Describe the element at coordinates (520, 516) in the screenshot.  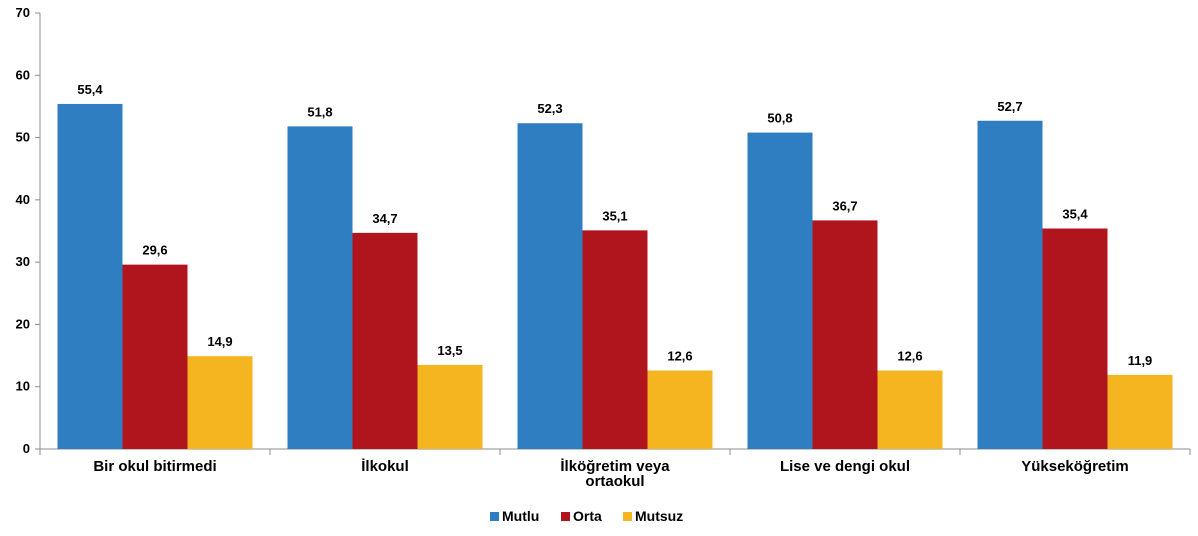
I see `legend-label: Mutlu` at that location.